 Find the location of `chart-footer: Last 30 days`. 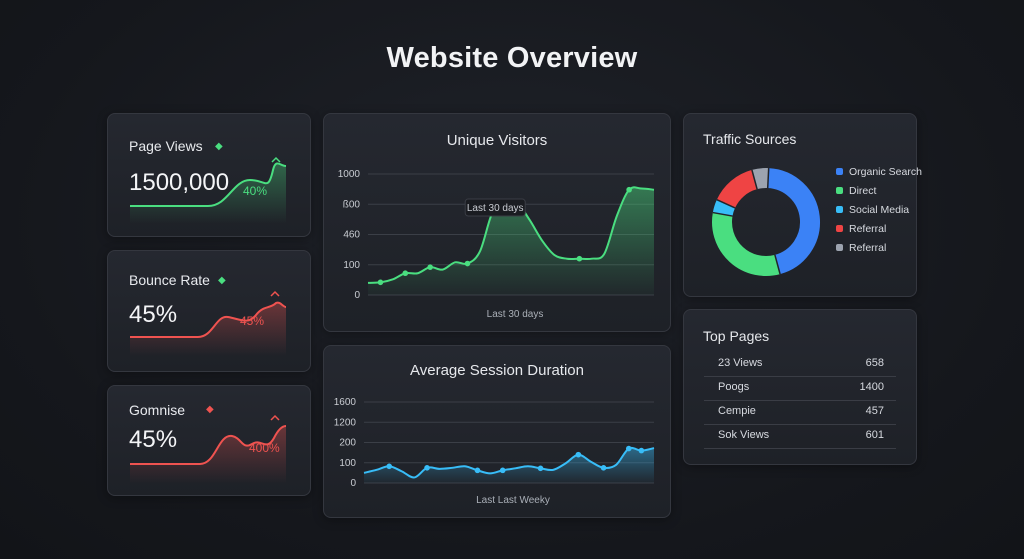

chart-footer: Last 30 days is located at coordinates (515, 314).